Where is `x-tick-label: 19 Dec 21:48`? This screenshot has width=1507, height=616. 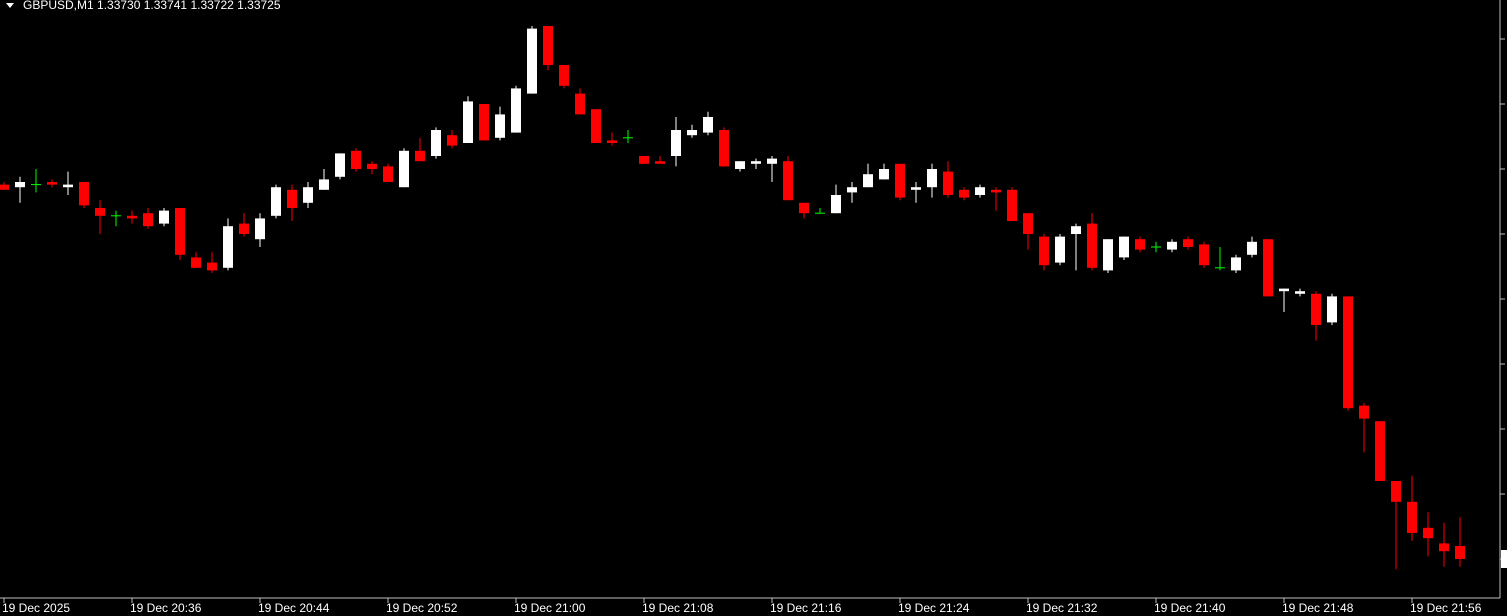
x-tick-label: 19 Dec 21:48 is located at coordinates (1318, 608).